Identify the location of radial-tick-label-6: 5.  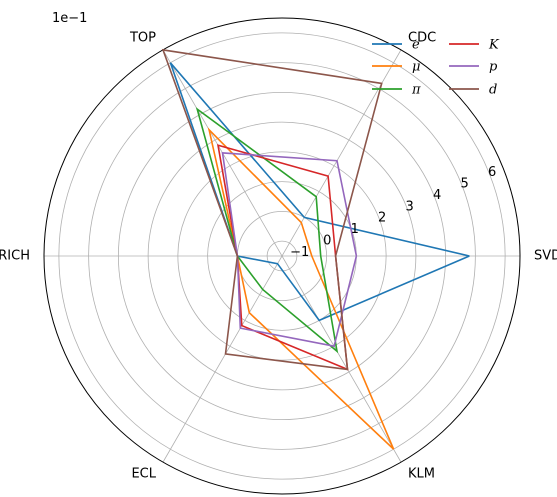
(465, 183).